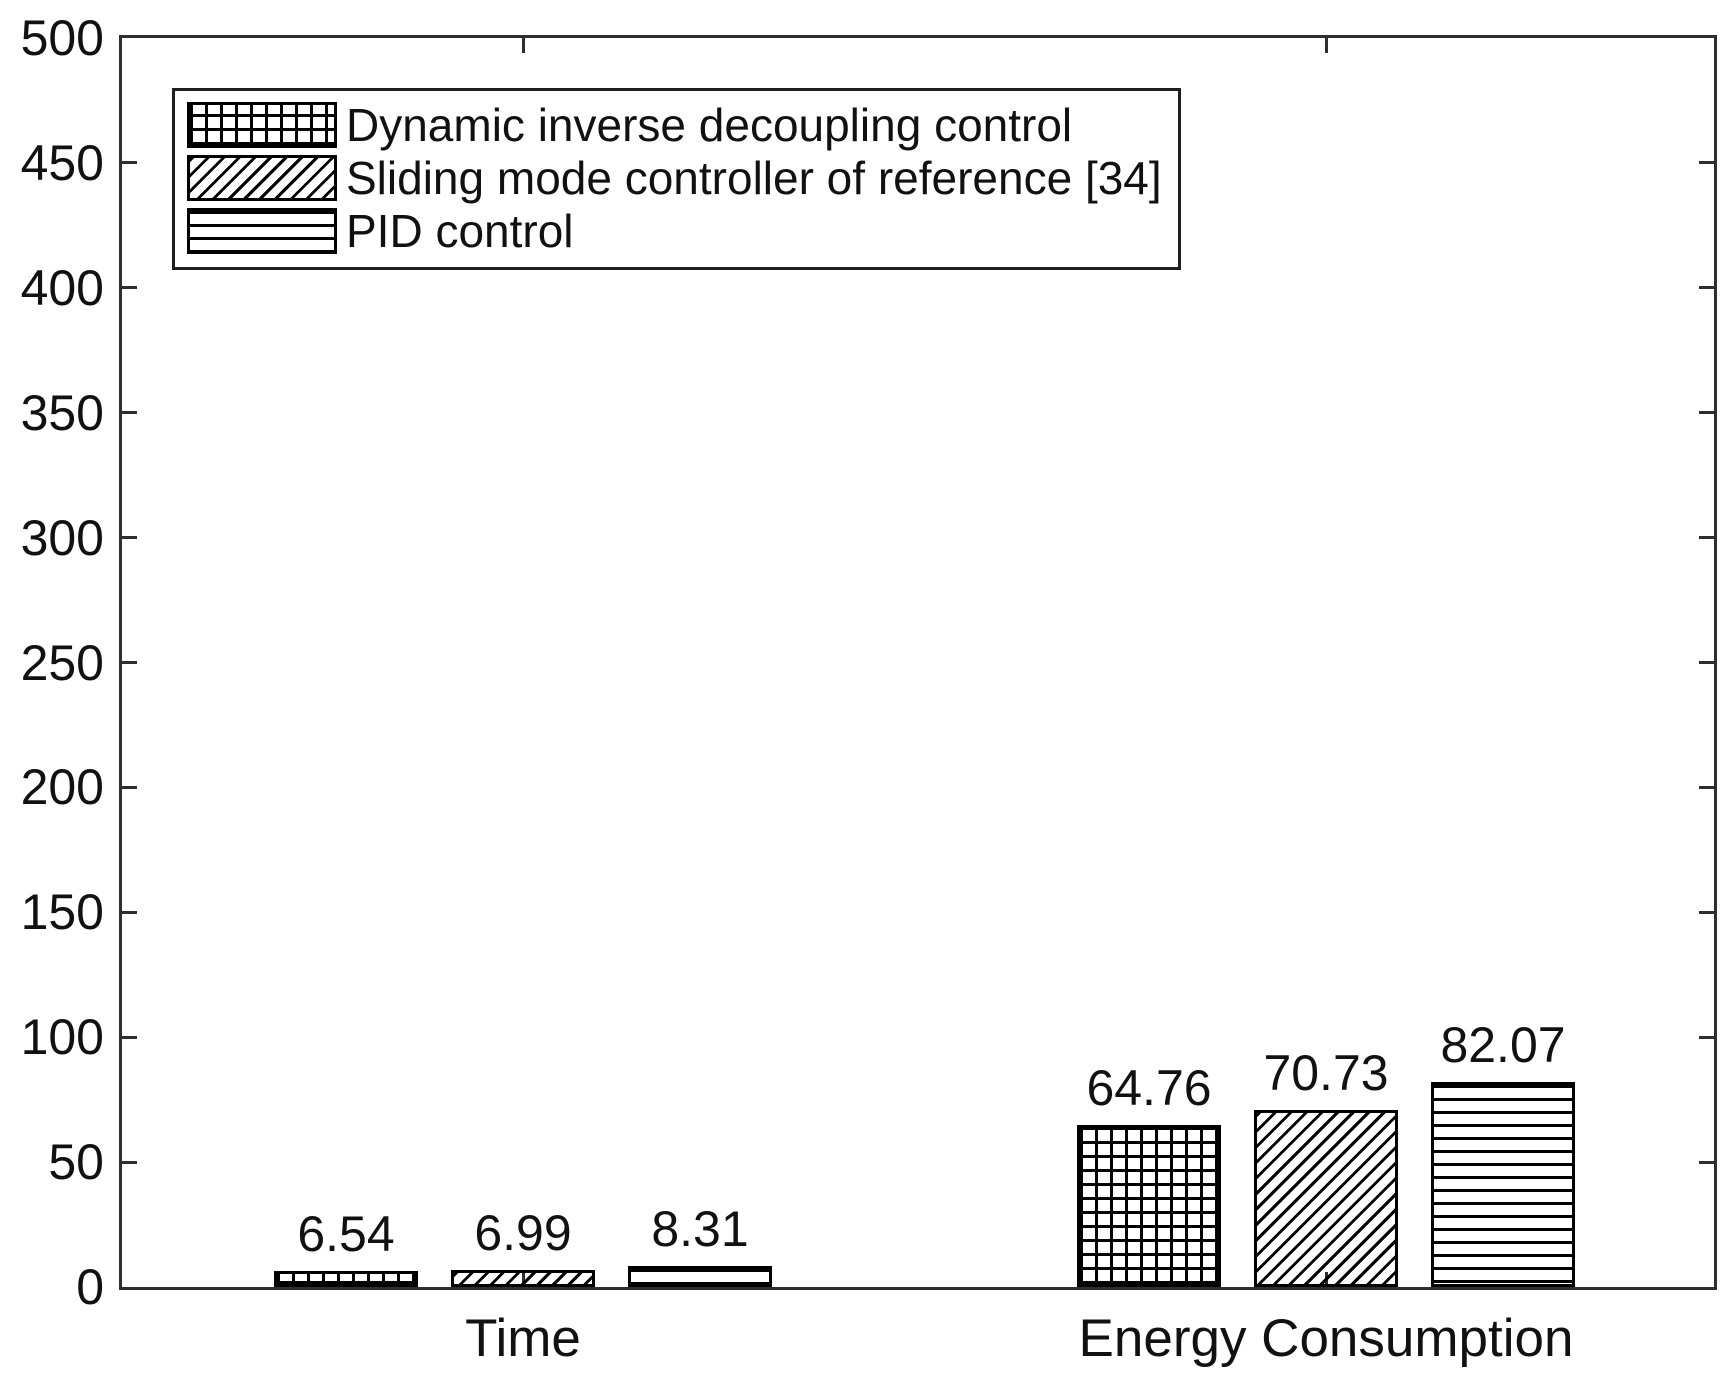  I want to click on legend-swatch-diagonal, so click(262, 178).